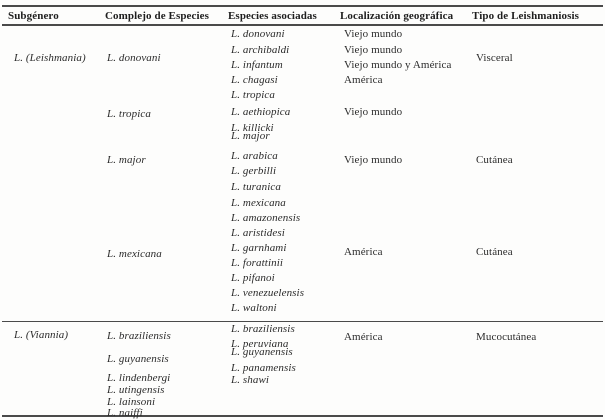  What do you see at coordinates (302, 415) in the screenshot?
I see `table-bottom-rule` at bounding box center [302, 415].